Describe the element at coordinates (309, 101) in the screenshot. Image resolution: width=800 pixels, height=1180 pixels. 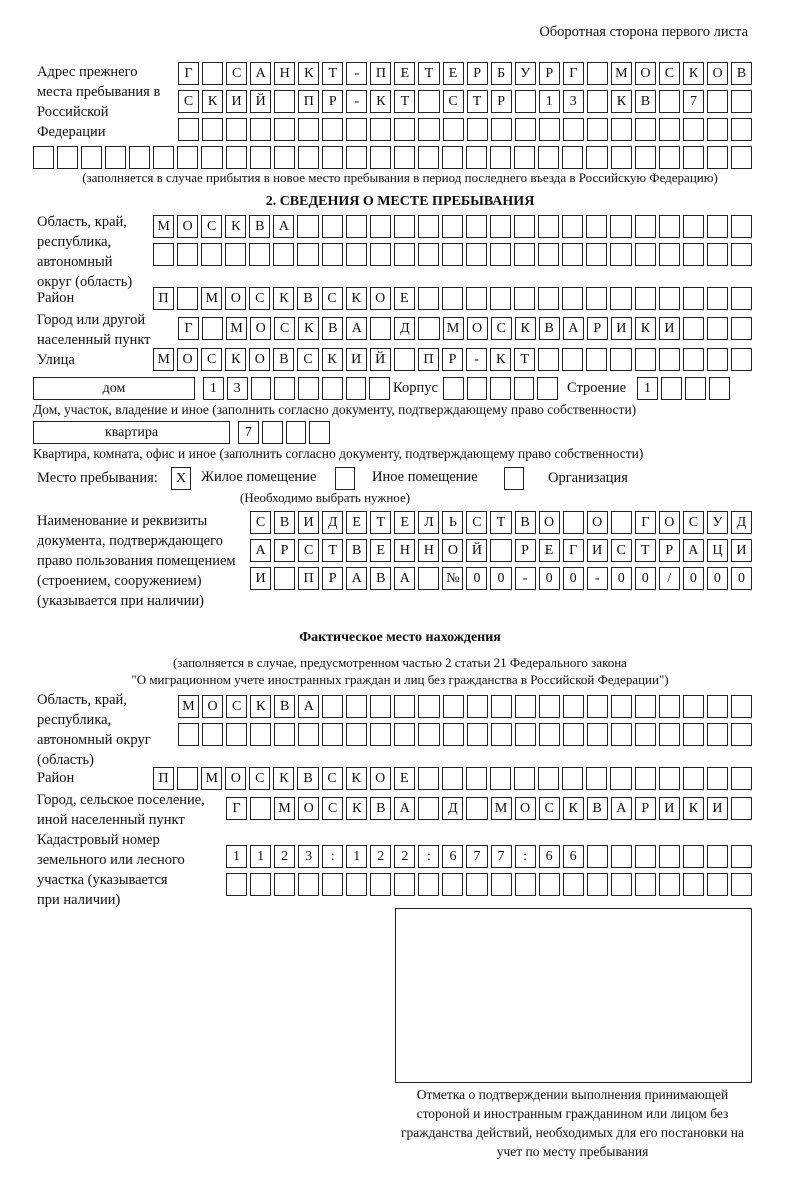
I see `char-cell: П` at that location.